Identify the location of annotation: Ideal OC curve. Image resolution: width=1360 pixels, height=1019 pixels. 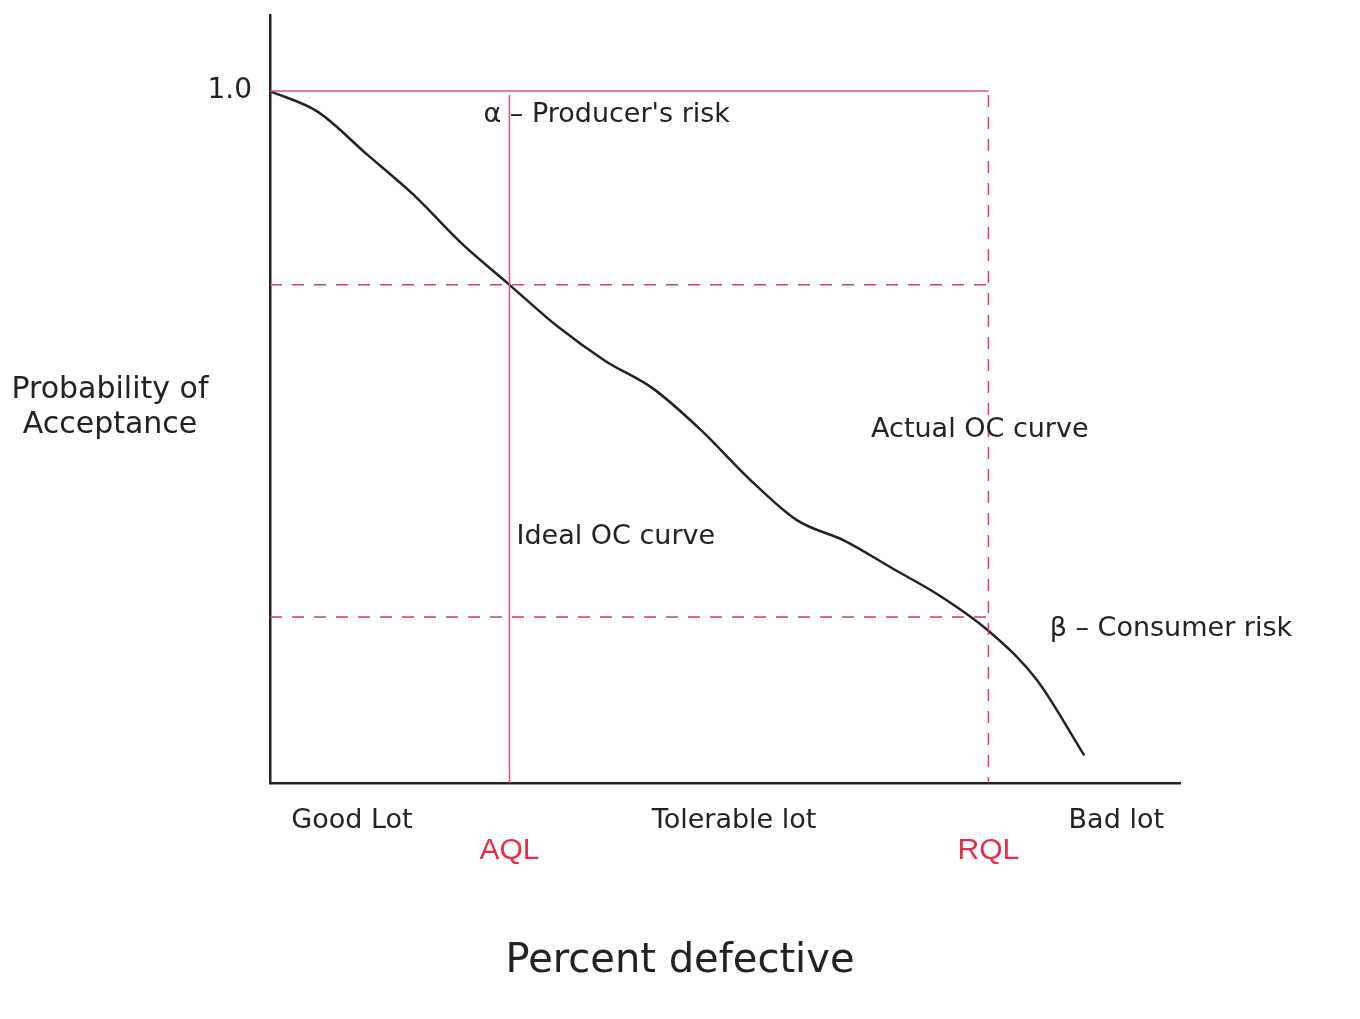
(616, 535).